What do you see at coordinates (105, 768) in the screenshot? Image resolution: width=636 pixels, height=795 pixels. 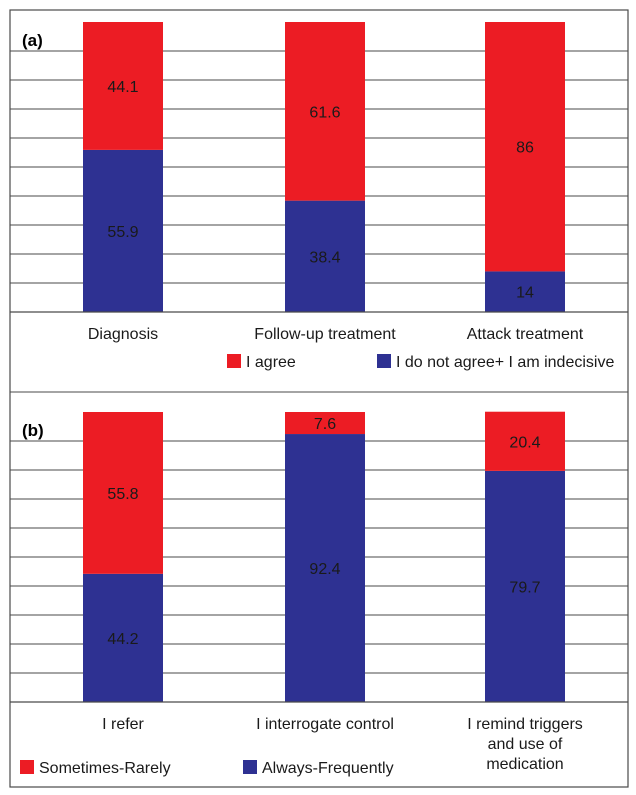 I see `panel-b-legend-label: Sometimes-Rarely` at bounding box center [105, 768].